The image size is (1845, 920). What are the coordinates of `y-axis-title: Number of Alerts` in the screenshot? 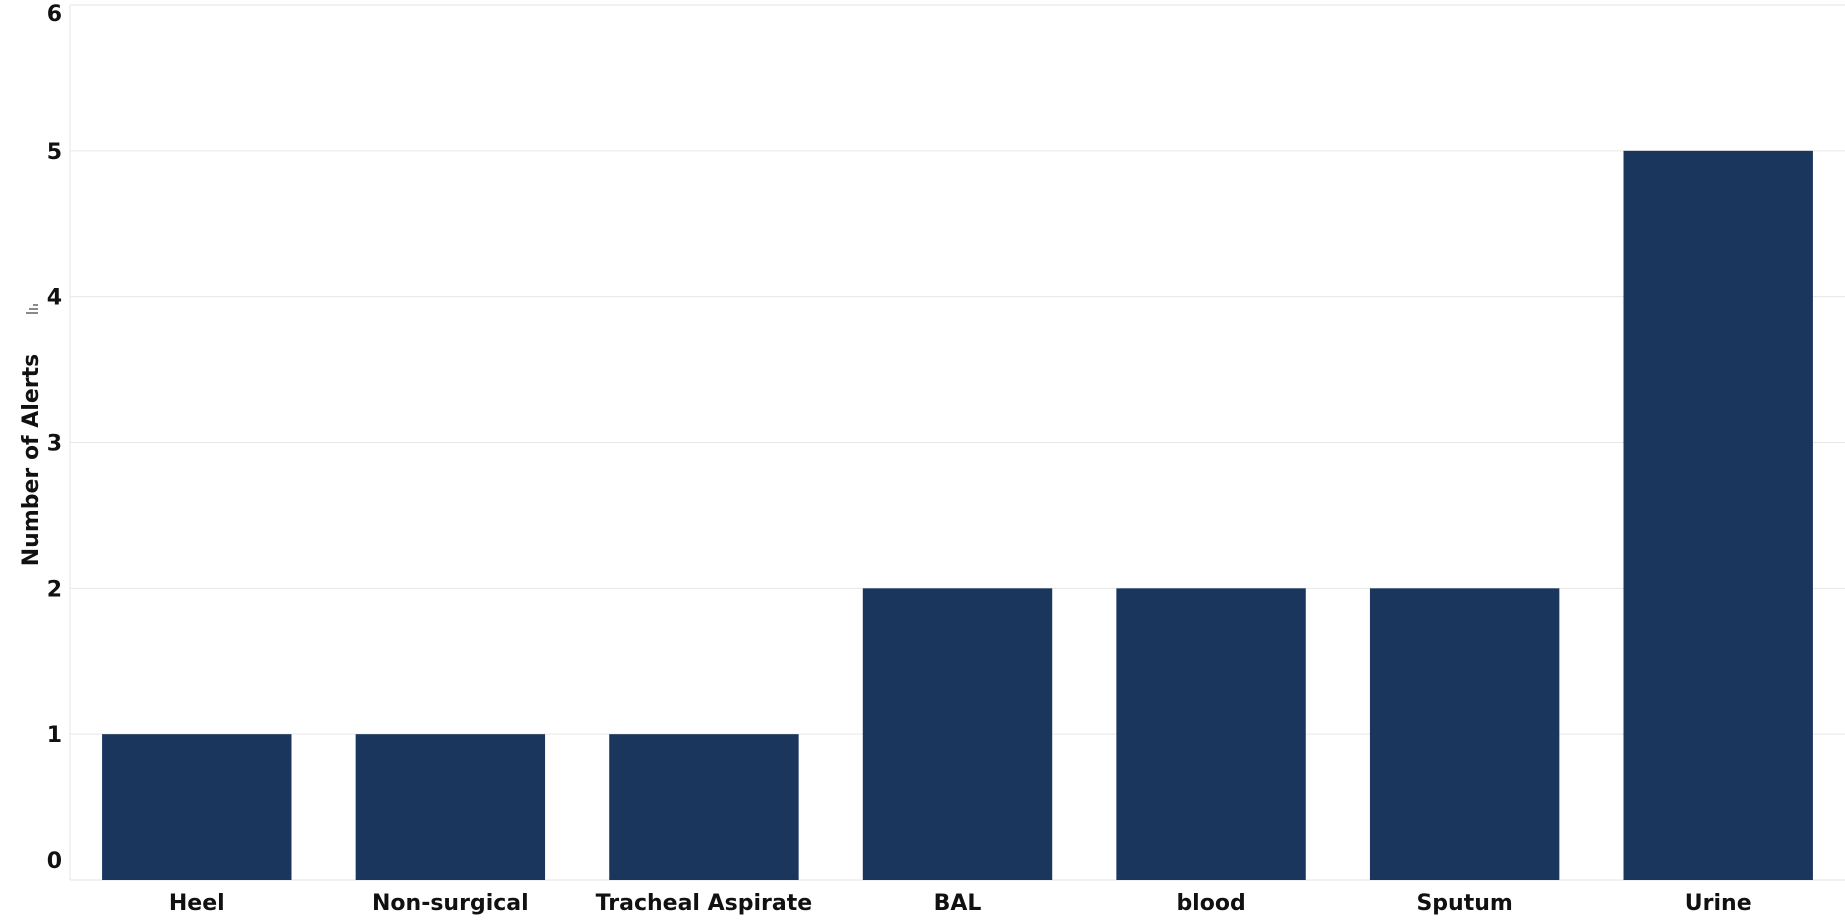 It's located at (31, 460).